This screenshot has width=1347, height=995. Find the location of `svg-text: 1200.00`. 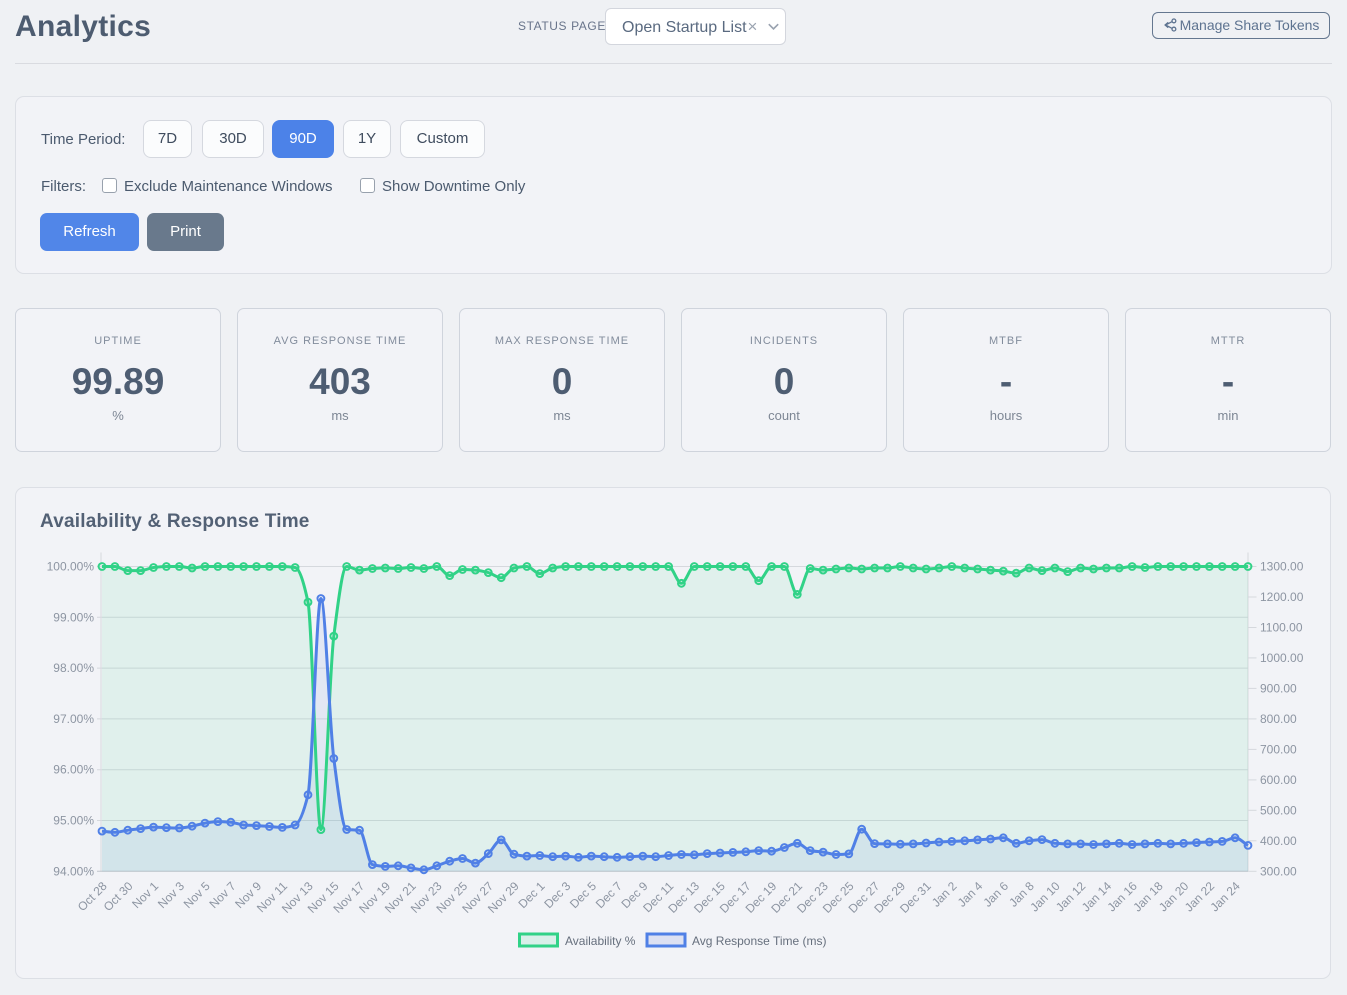

svg-text: 1200.00 is located at coordinates (1282, 597).